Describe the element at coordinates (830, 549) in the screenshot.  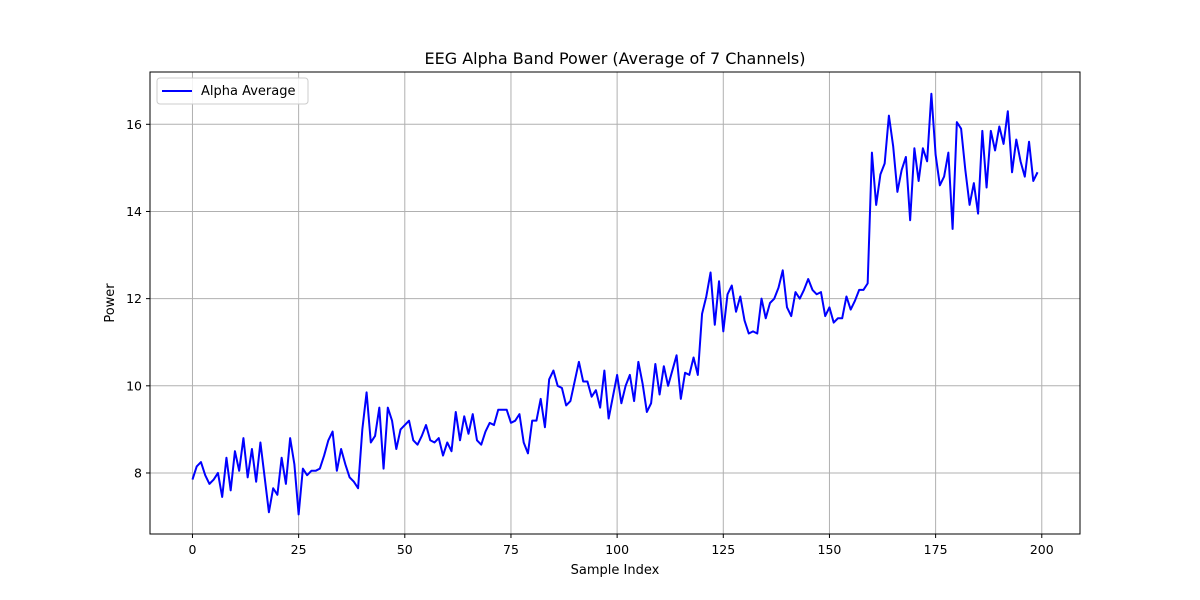
I see `x-tick-label: 150` at that location.